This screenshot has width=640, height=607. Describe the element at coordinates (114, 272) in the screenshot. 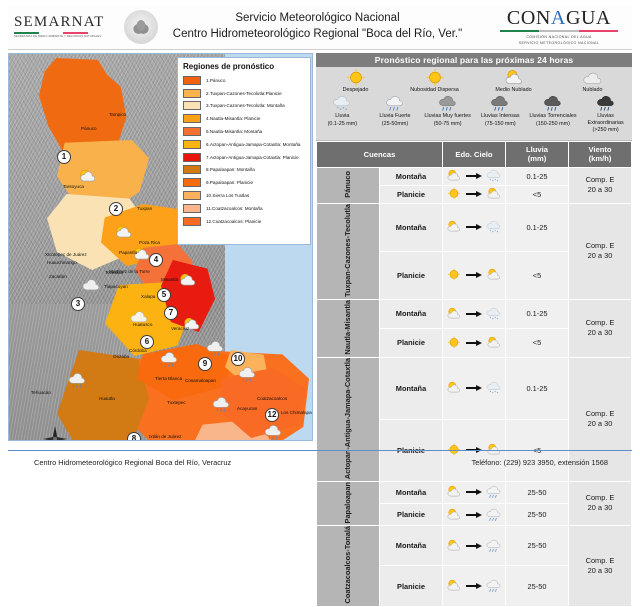

I see `city-label-teziutlan: Teziutlán` at that location.